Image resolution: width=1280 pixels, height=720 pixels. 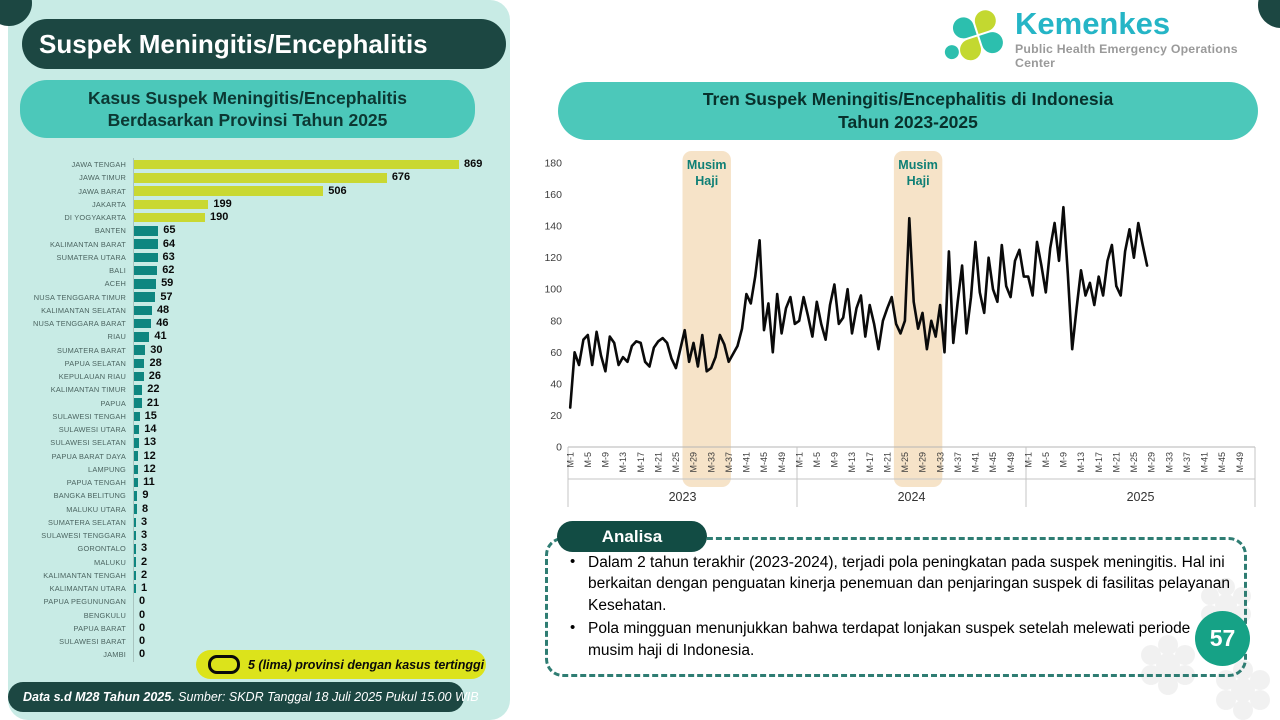 I want to click on province-value: 3, so click(x=144, y=535).